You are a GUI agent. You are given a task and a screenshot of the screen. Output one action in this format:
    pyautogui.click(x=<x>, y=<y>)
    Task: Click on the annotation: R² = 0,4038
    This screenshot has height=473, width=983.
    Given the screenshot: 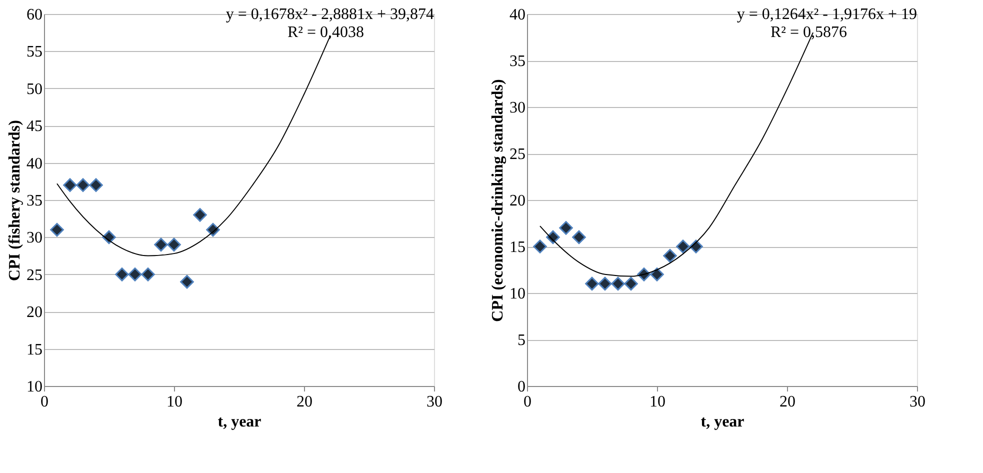 What is the action you would take?
    pyautogui.click(x=326, y=32)
    